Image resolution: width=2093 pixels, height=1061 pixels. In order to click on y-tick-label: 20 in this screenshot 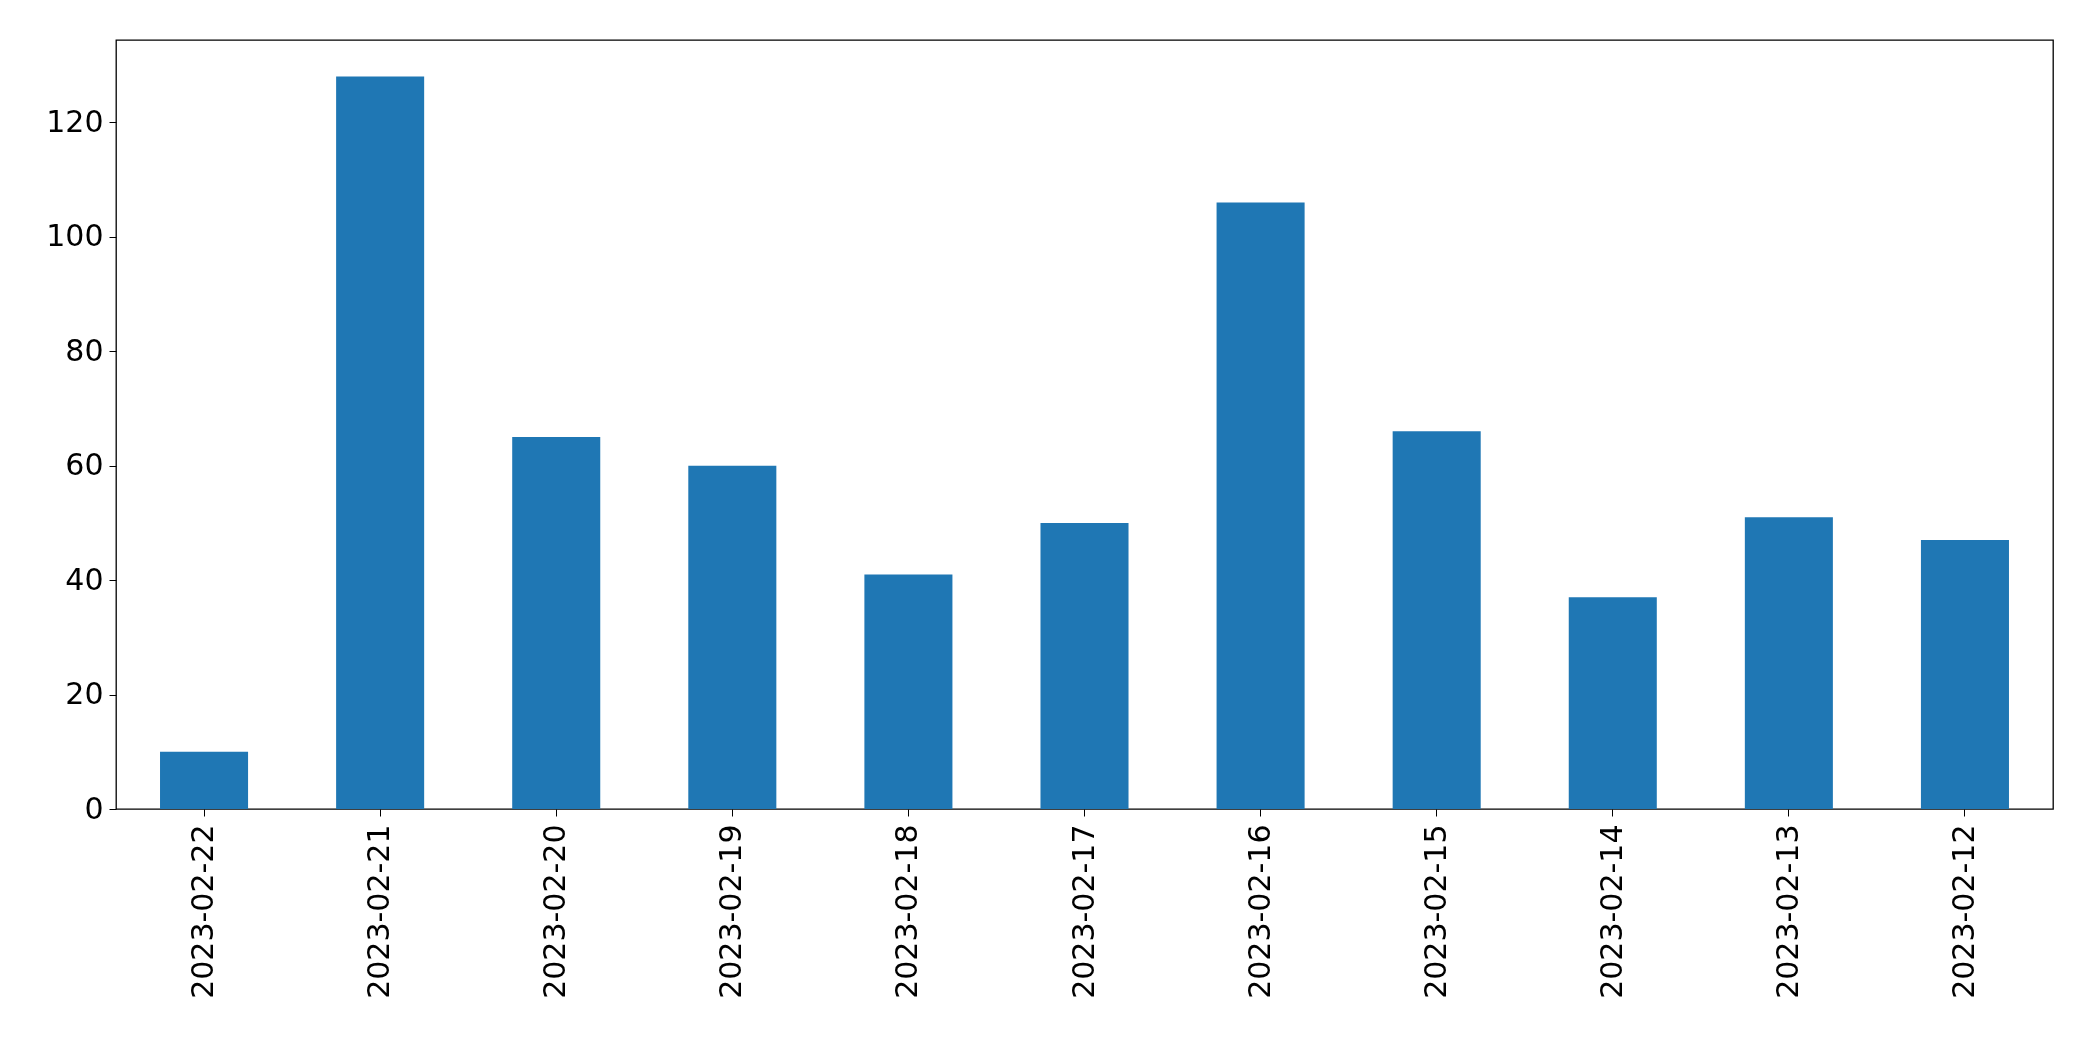, I will do `click(84, 694)`.